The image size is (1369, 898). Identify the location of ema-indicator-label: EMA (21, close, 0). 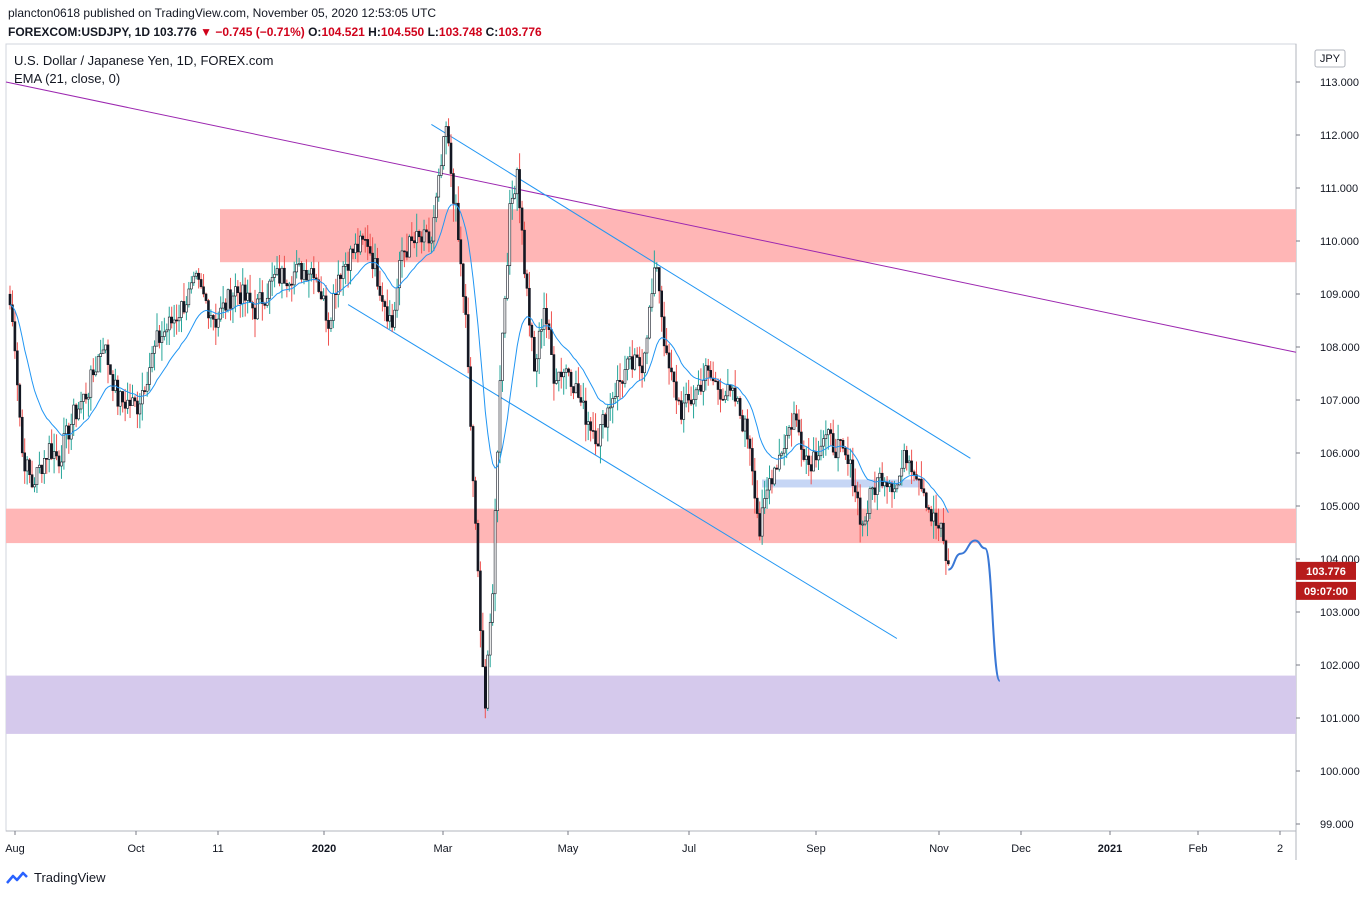
(67, 78).